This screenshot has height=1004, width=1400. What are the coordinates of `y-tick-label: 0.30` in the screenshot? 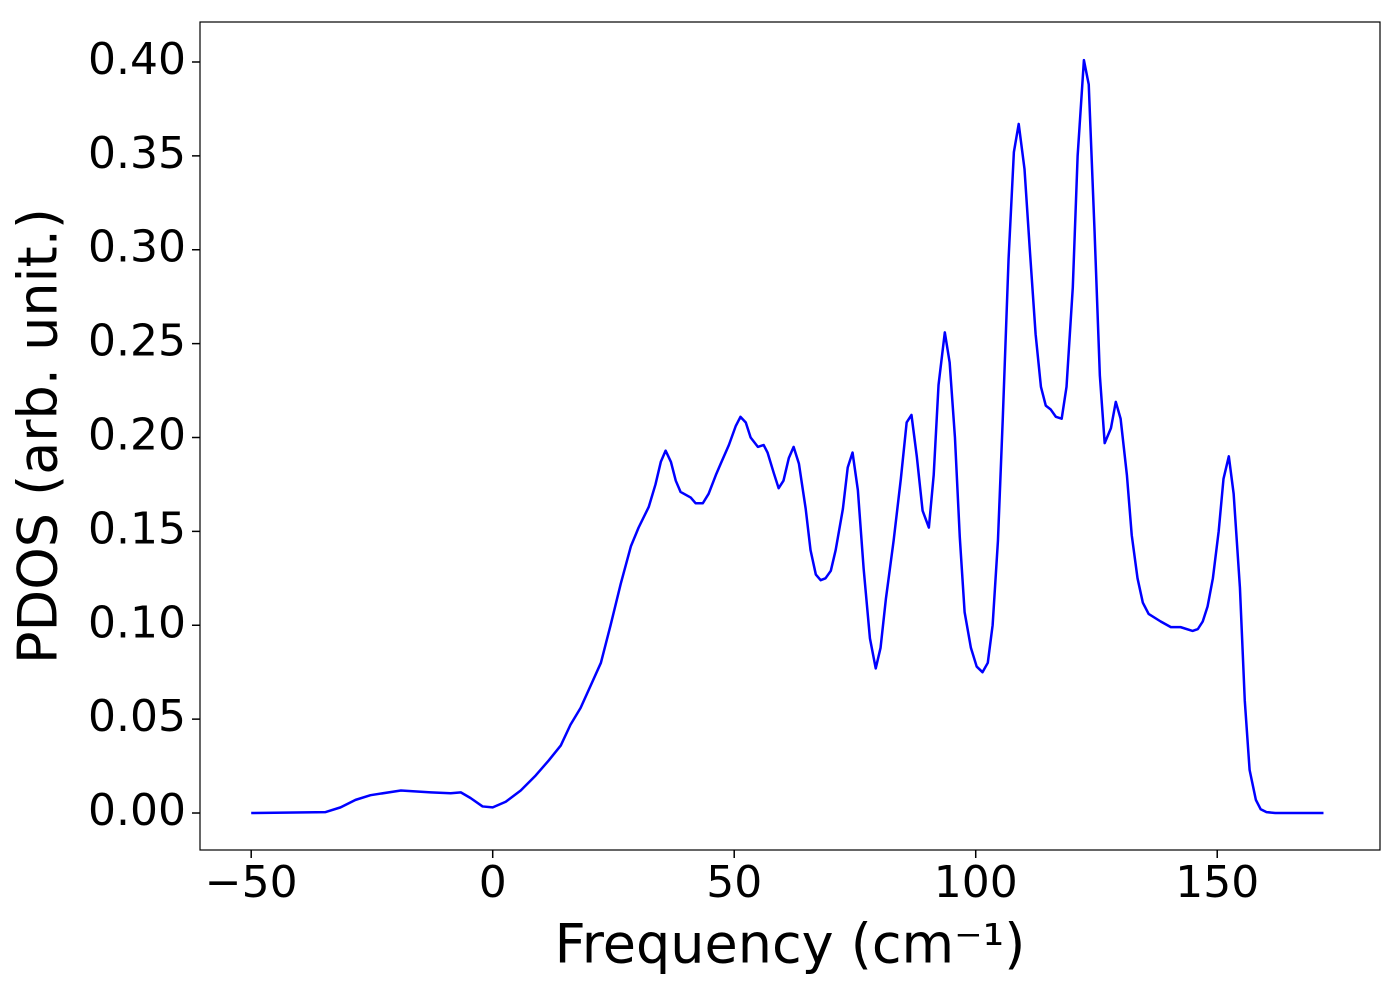 It's located at (137, 247).